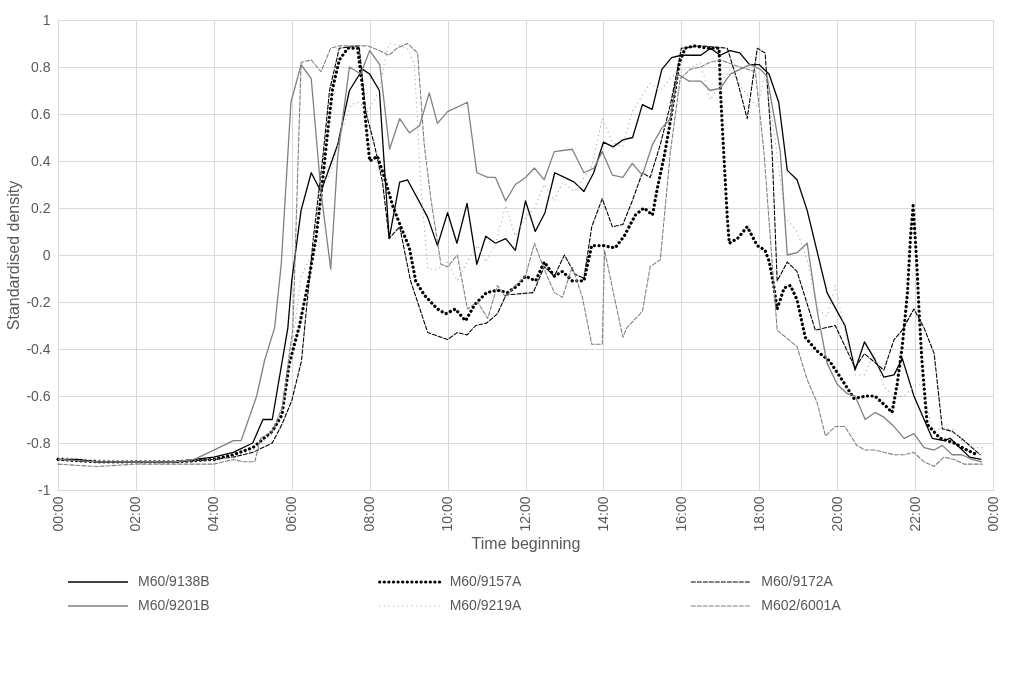 The width and height of the screenshot is (1036, 677). I want to click on x-tick-label: 20:00, so click(836, 514).